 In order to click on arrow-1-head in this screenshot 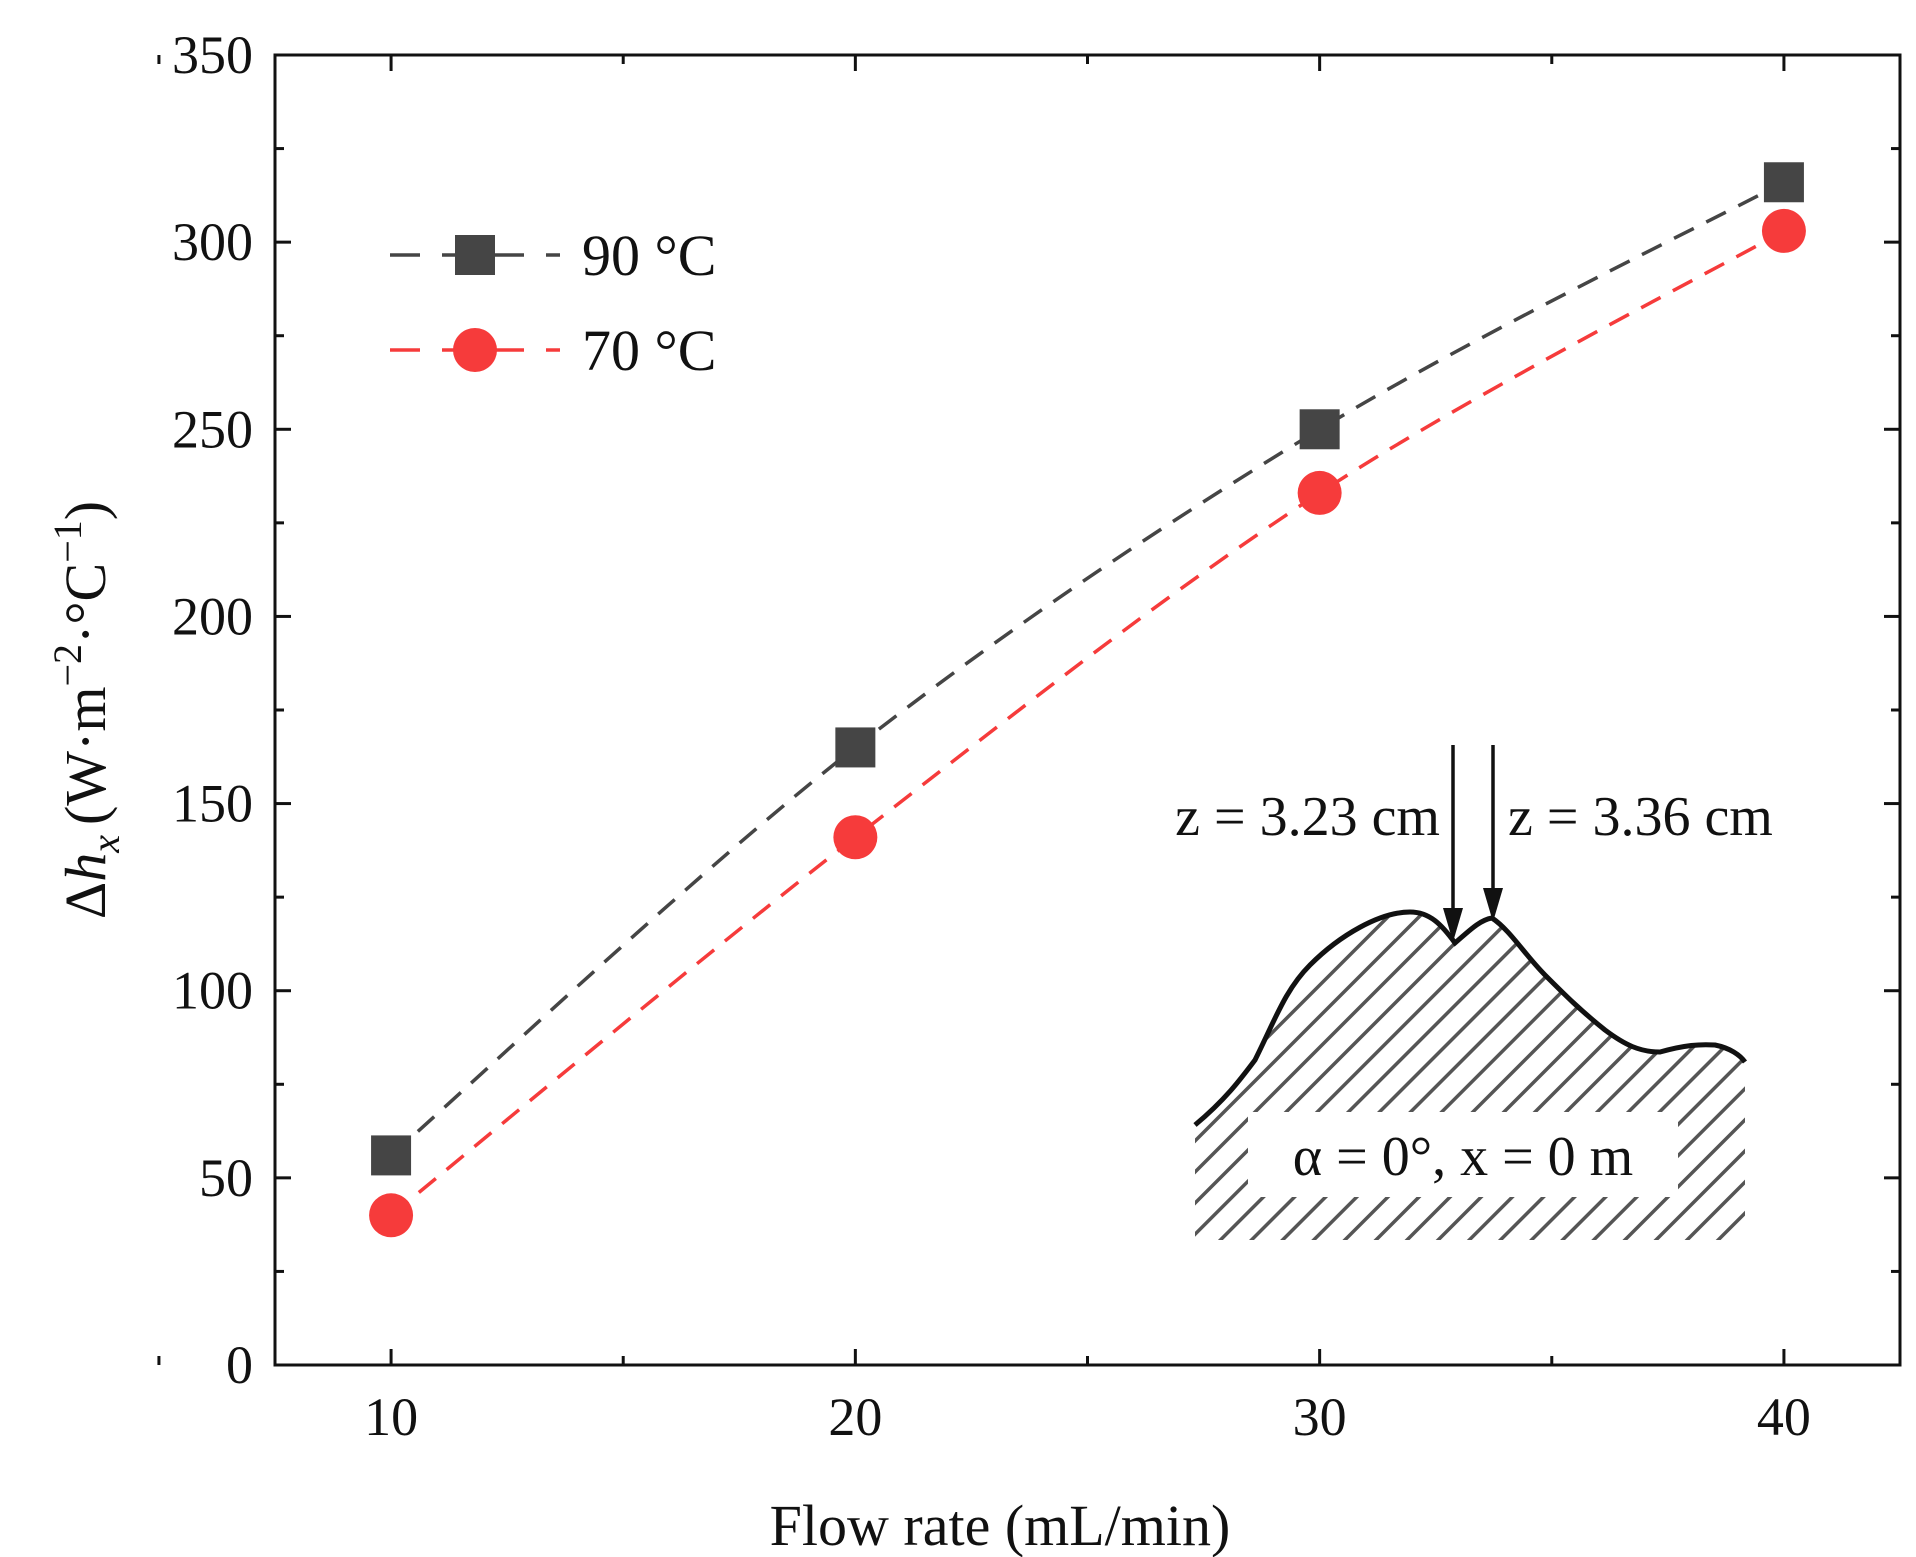, I will do `click(1453, 925)`.